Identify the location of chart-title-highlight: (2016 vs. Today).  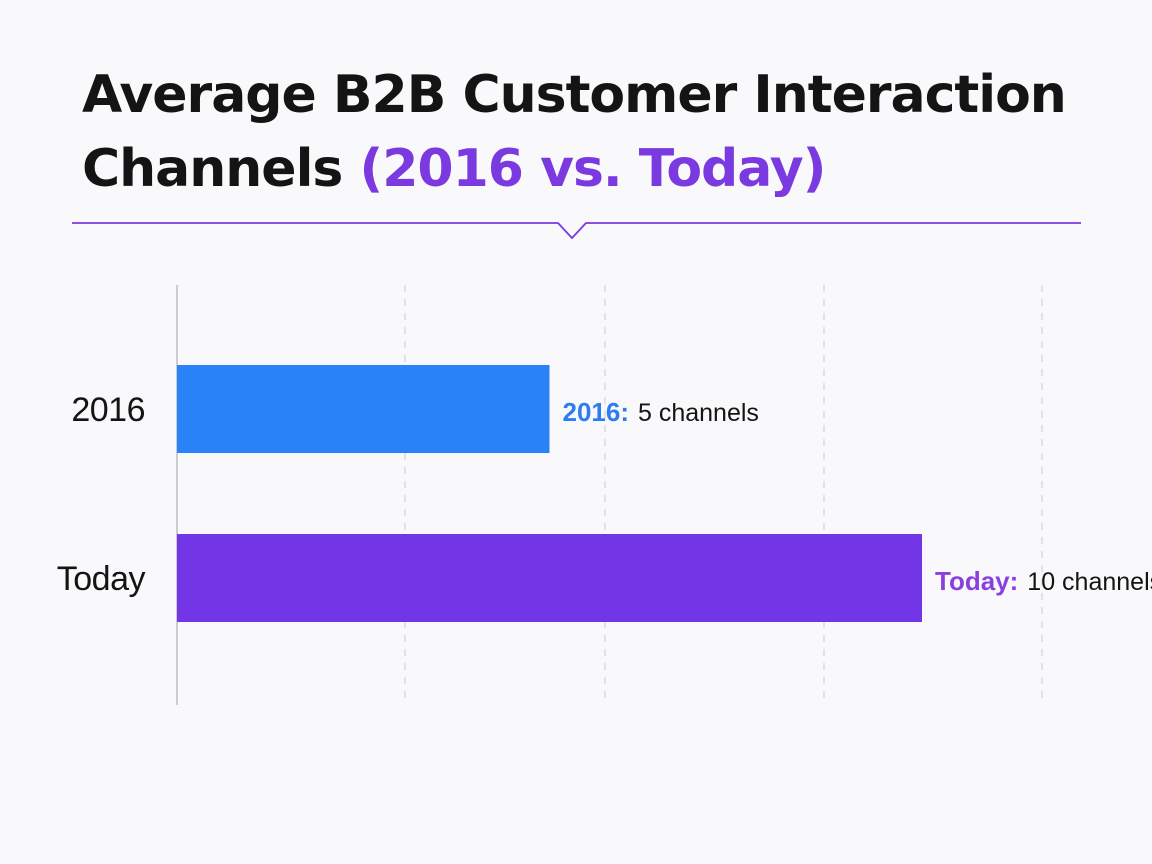
(592, 169).